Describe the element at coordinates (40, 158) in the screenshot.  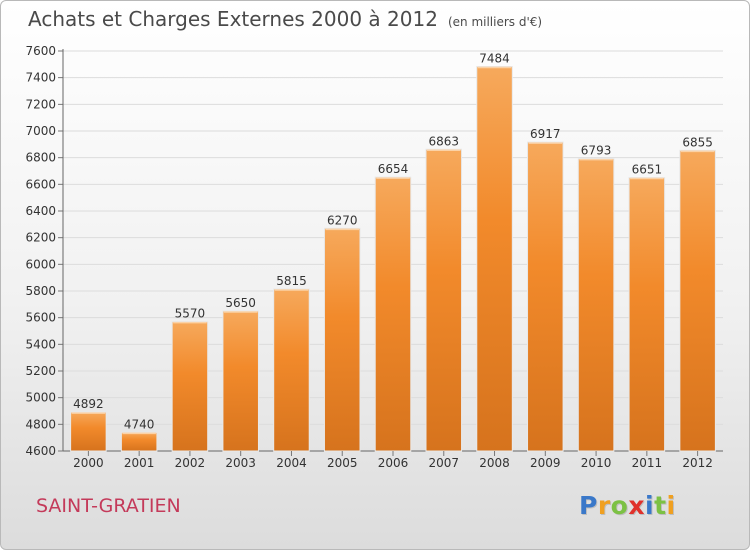
I see `y-tick-label: 6800` at that location.